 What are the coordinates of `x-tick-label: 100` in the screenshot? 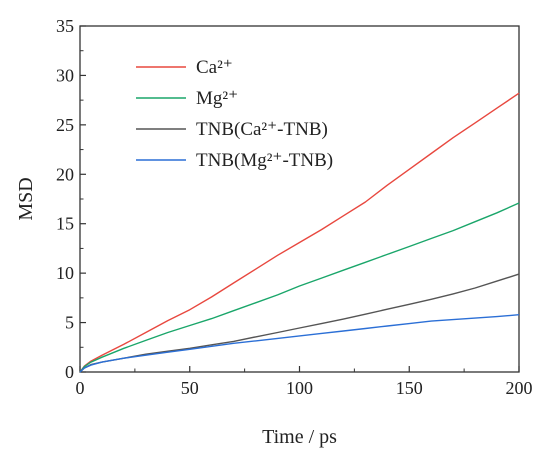 It's located at (299, 388).